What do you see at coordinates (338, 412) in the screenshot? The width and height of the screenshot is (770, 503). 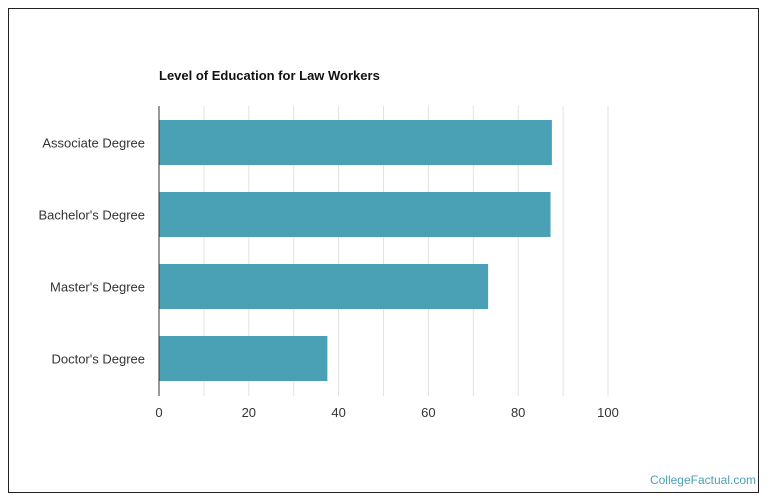 I see `x-tick-label: 40` at bounding box center [338, 412].